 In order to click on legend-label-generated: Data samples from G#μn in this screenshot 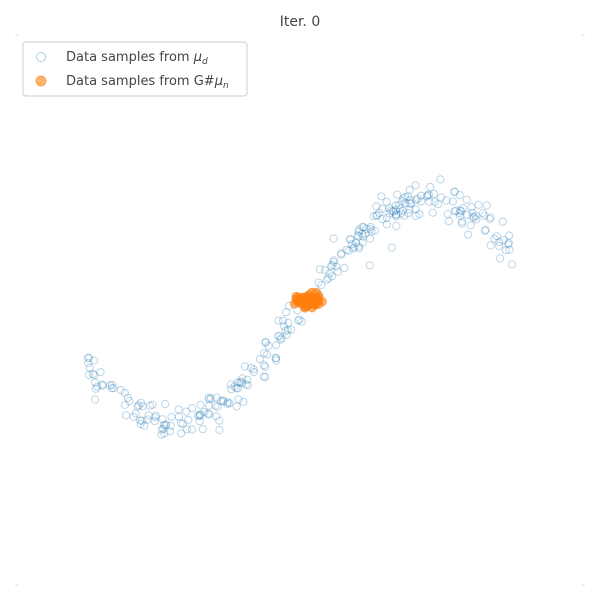, I will do `click(147, 82)`.